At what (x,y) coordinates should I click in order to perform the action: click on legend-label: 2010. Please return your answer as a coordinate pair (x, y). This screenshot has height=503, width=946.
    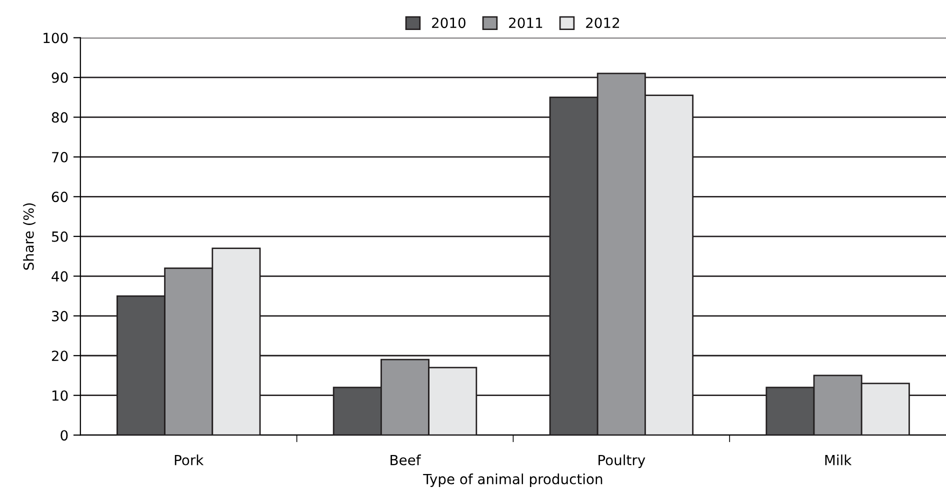
    Looking at the image, I should click on (449, 23).